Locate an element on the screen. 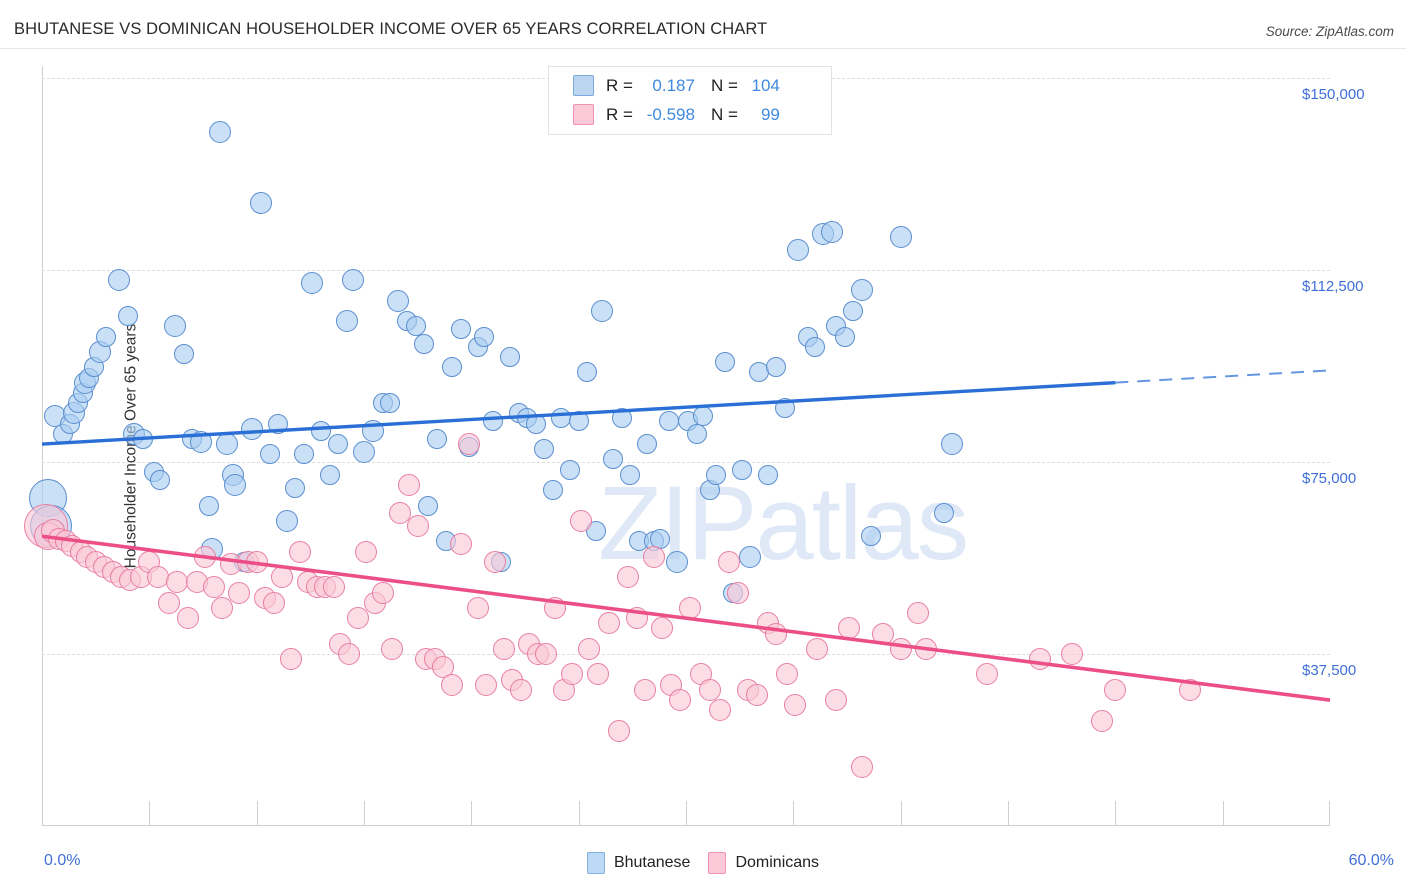  legend-item-bhutanese: Bhutanese is located at coordinates (638, 863).